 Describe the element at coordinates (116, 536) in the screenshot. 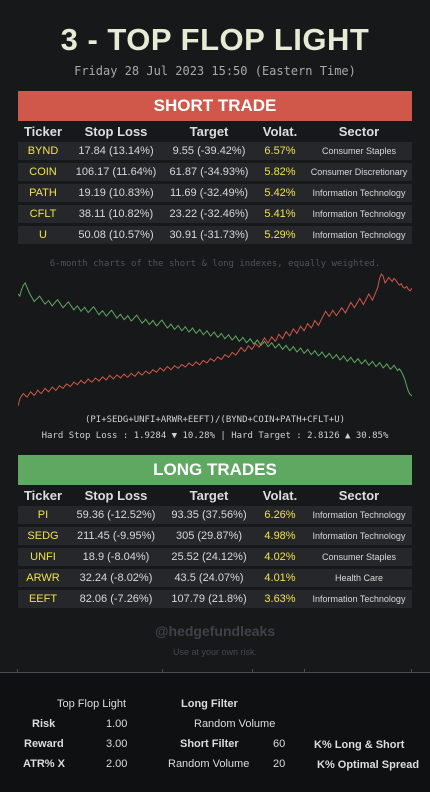

I see `stop-loss-cell: 211.45 (-9.95%)` at that location.